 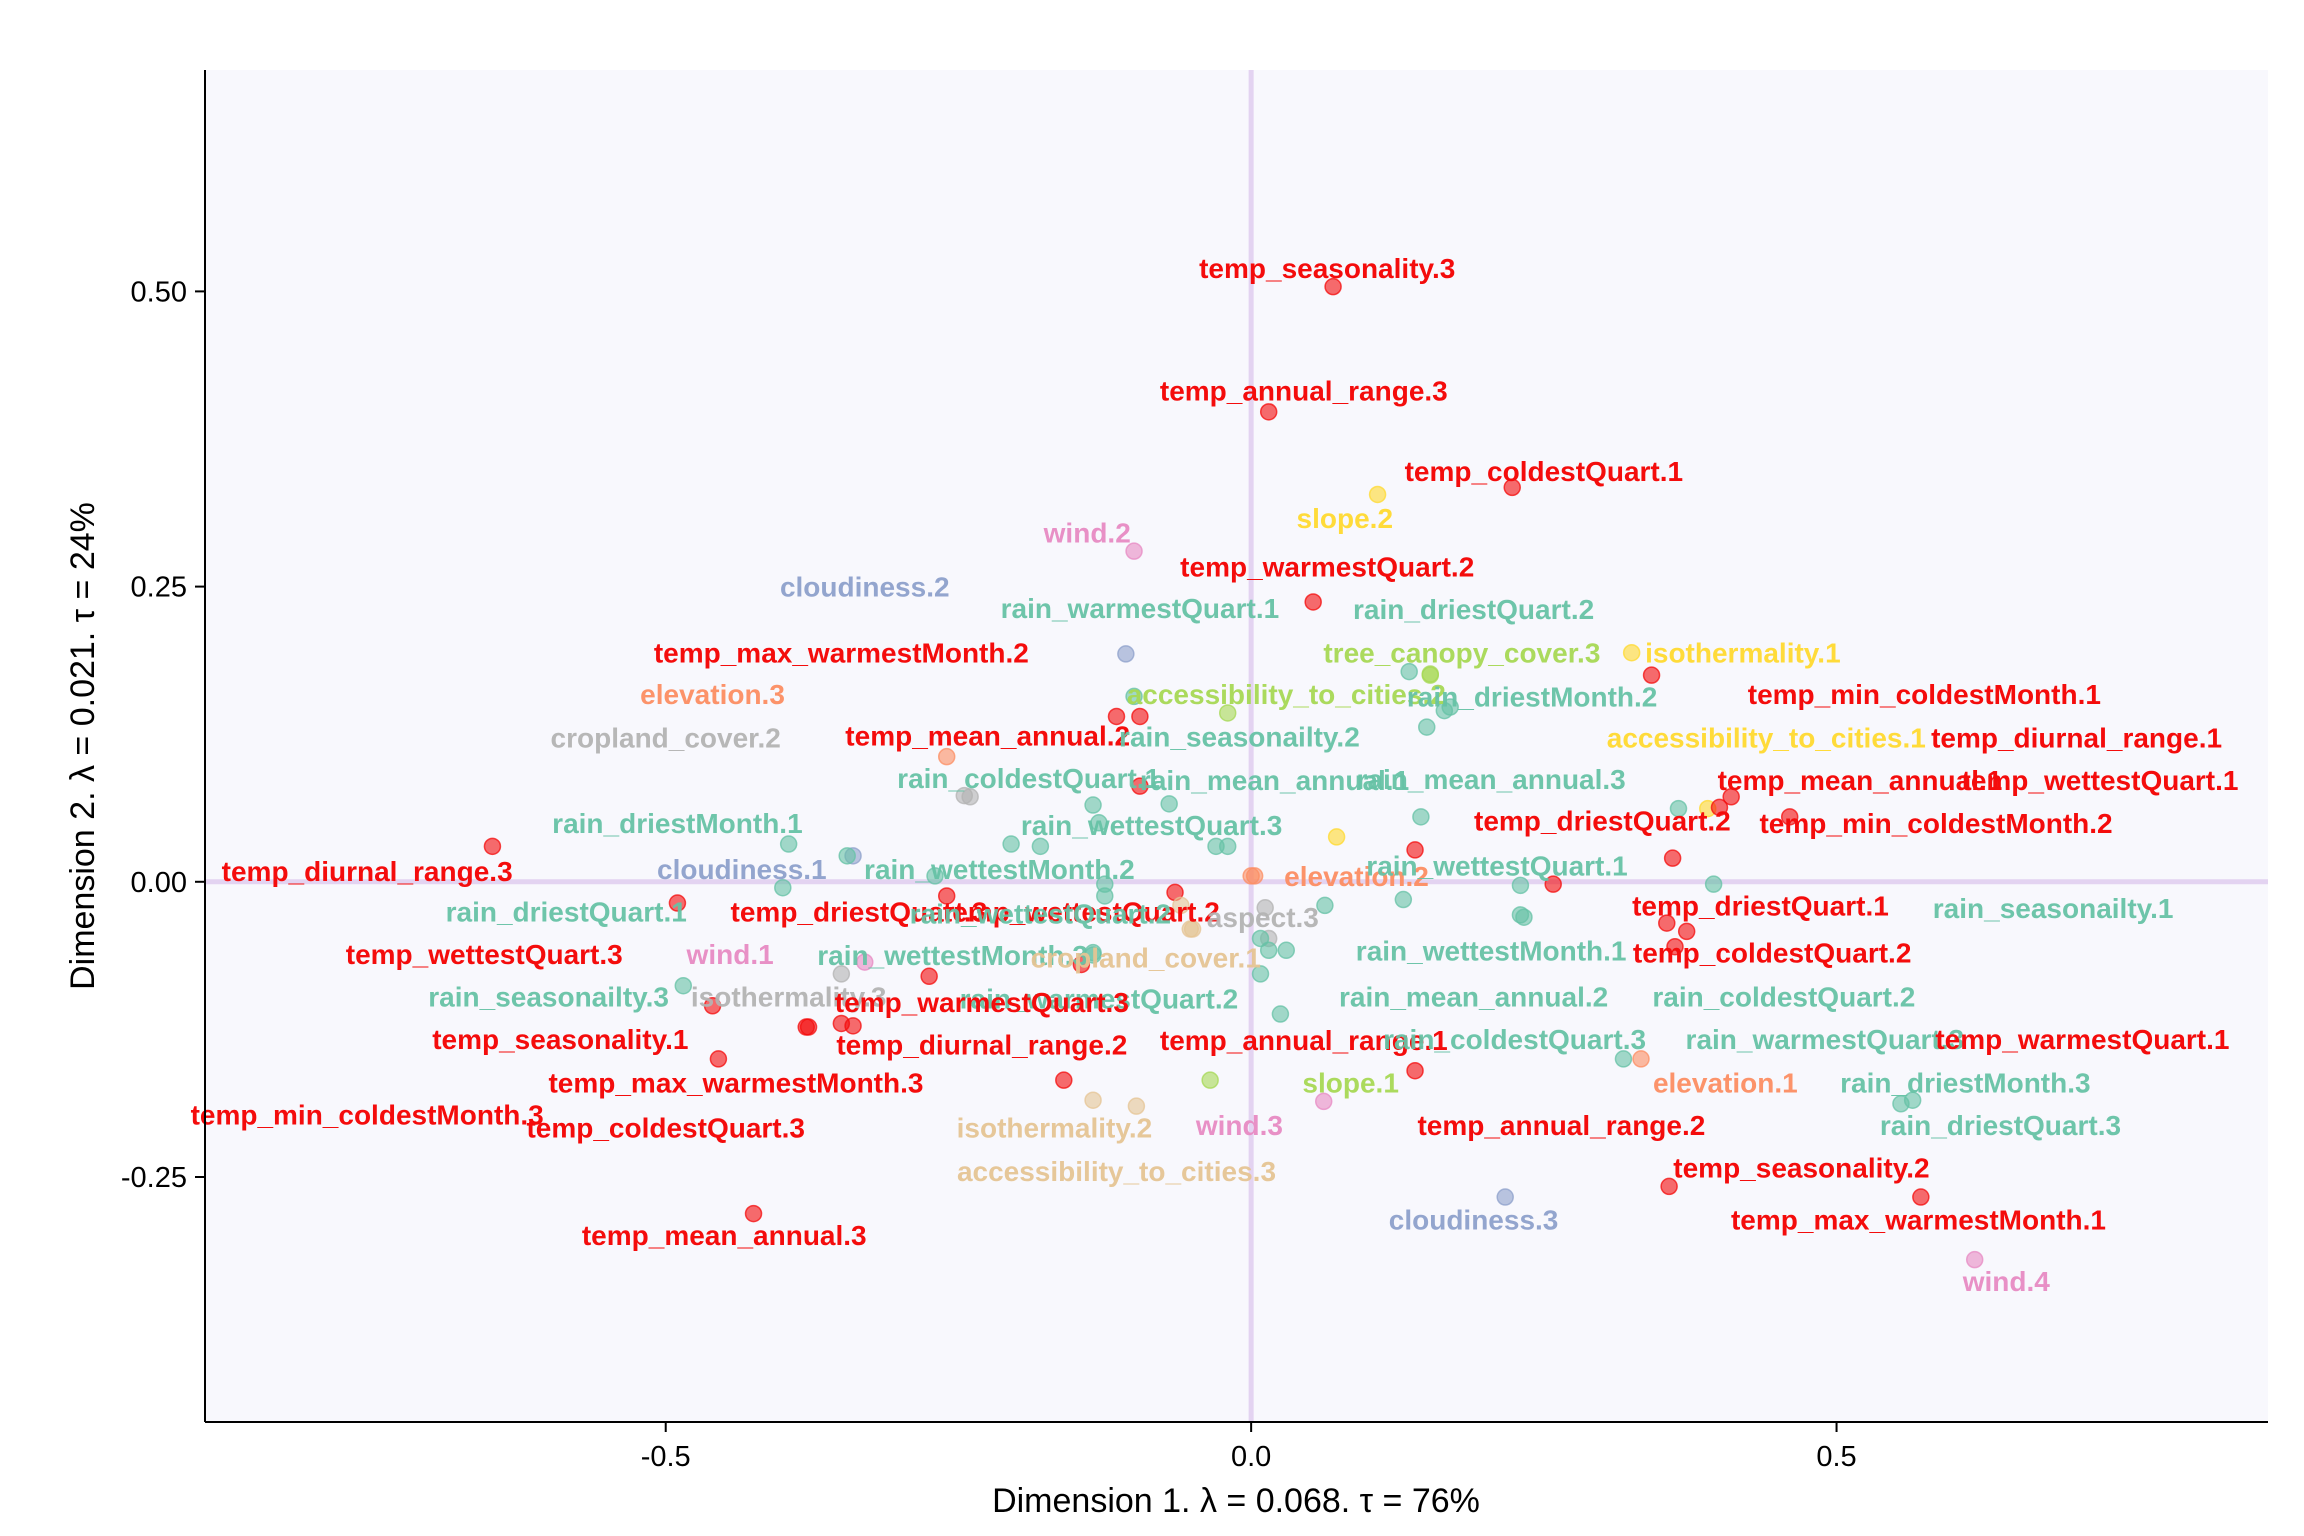 What do you see at coordinates (560, 1039) in the screenshot?
I see `point-label: temp_seasonality.1` at bounding box center [560, 1039].